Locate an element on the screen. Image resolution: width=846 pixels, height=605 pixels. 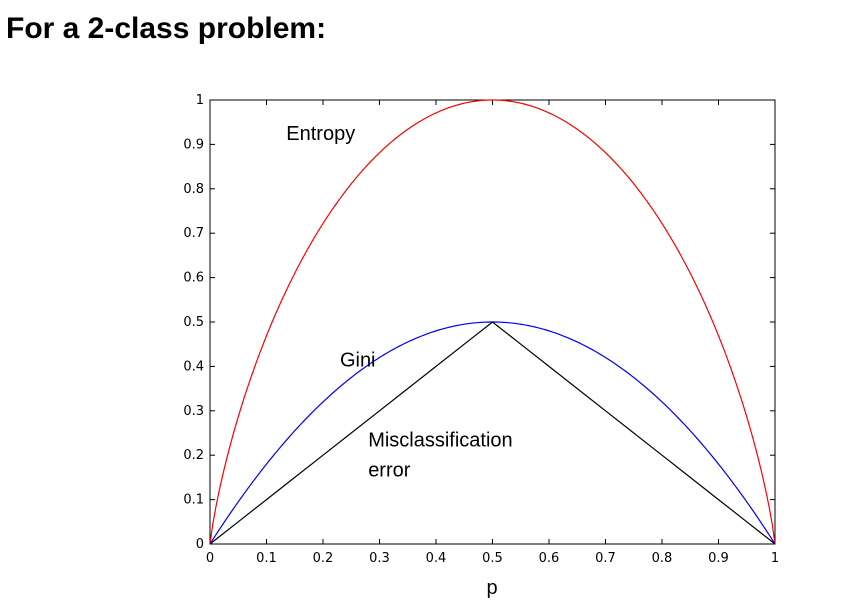
y-tick-label: 0.8 is located at coordinates (193, 189).